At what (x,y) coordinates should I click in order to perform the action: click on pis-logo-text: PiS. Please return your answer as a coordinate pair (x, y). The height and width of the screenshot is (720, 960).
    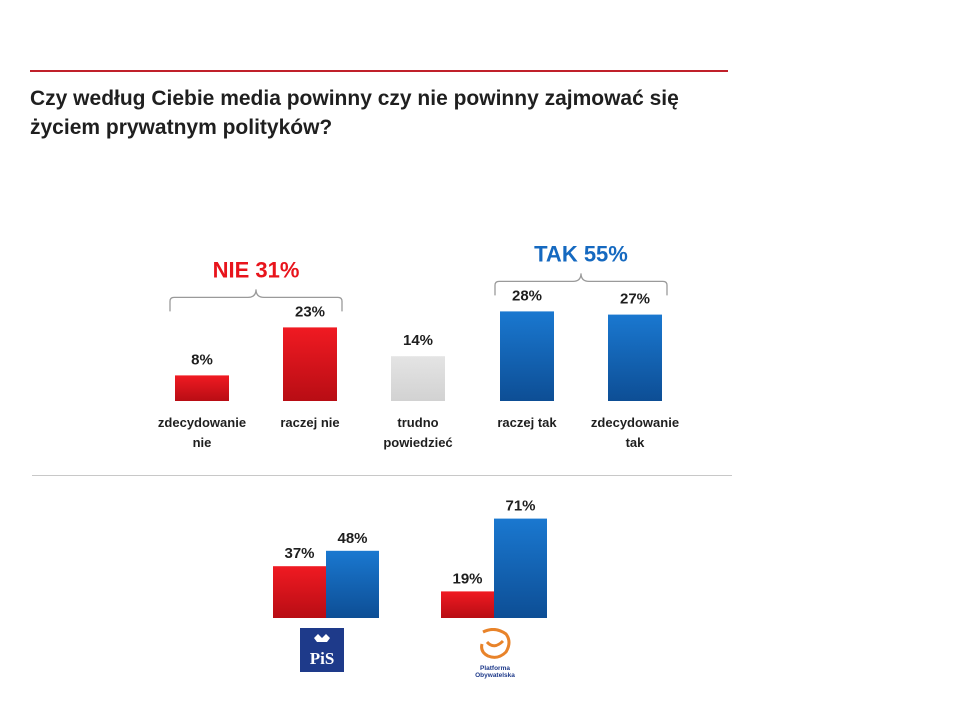
    Looking at the image, I should click on (322, 658).